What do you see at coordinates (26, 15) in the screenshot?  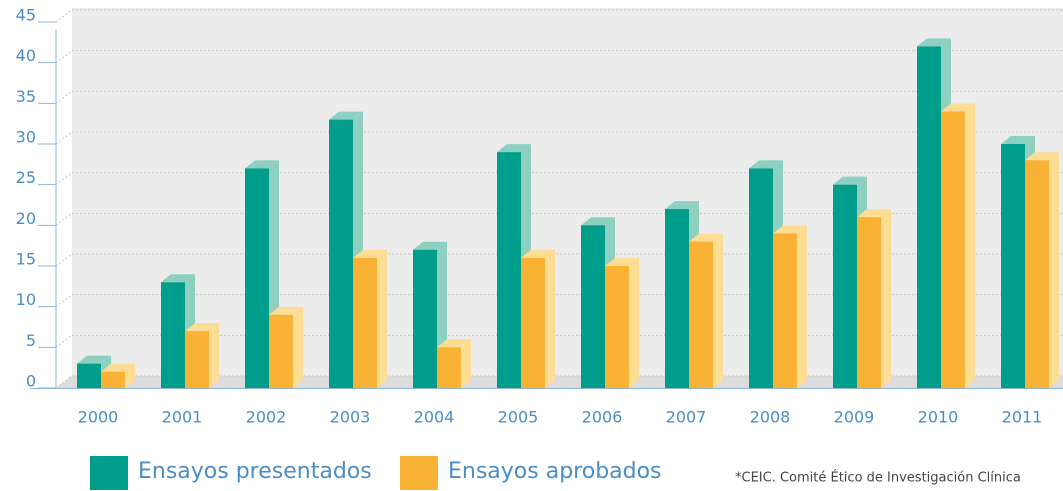 I see `y-tick-label: 45` at bounding box center [26, 15].